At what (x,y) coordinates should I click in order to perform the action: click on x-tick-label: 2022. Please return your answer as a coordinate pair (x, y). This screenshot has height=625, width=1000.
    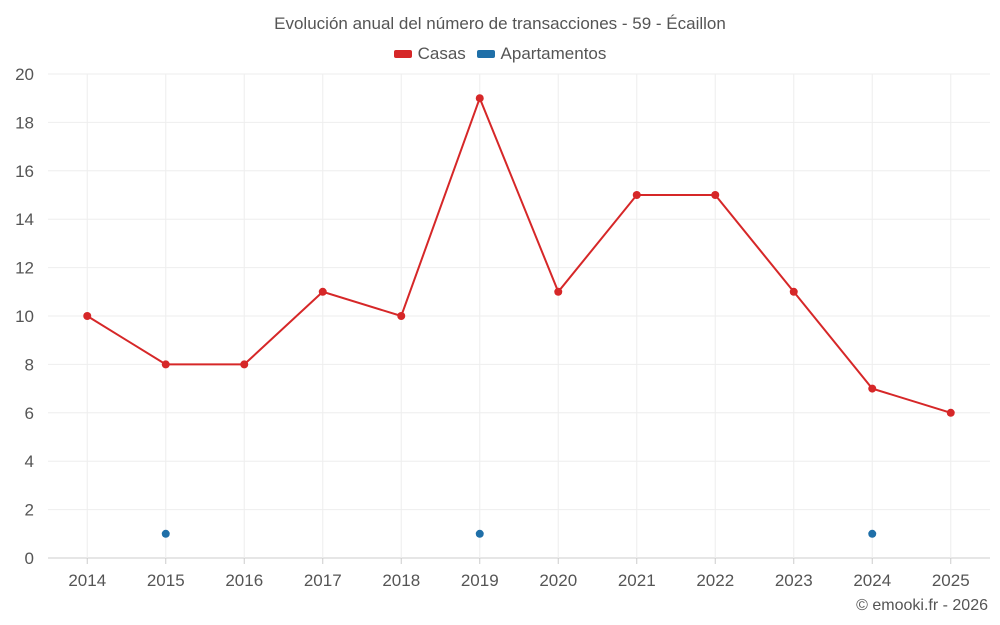
    Looking at the image, I should click on (715, 580).